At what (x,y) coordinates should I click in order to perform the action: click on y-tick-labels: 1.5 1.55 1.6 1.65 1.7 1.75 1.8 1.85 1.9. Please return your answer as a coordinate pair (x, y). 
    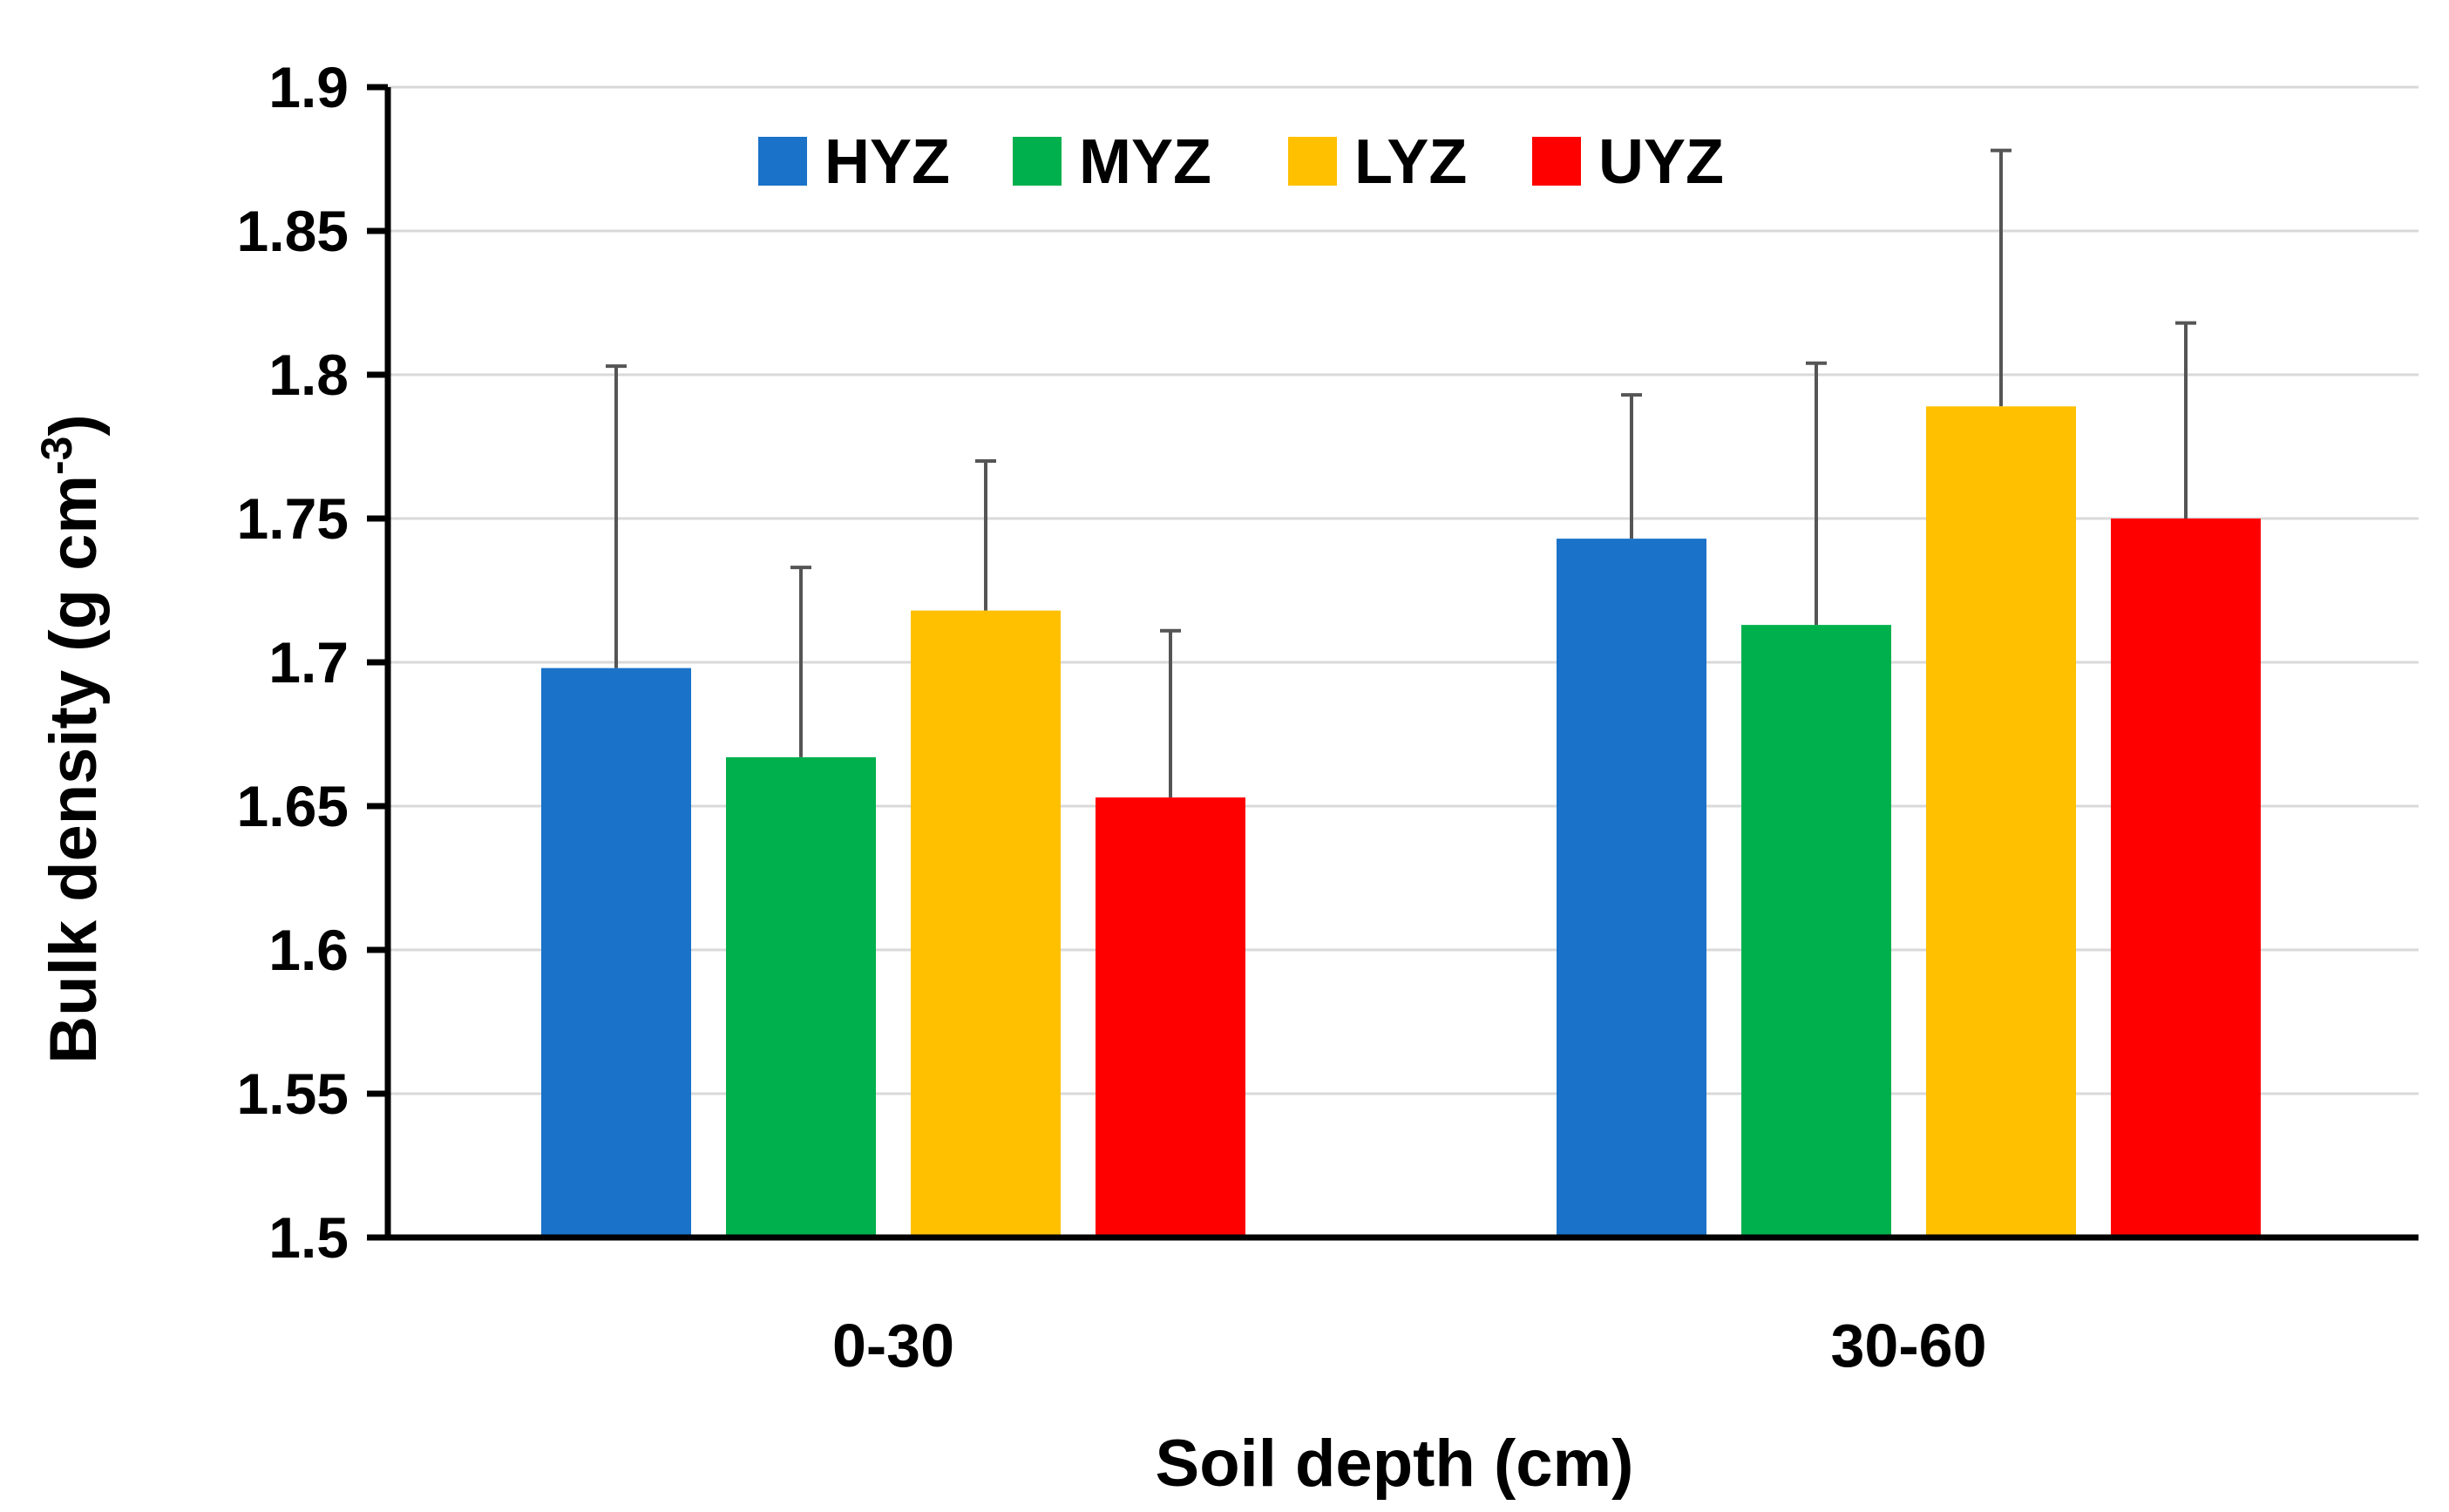
    Looking at the image, I should click on (293, 662).